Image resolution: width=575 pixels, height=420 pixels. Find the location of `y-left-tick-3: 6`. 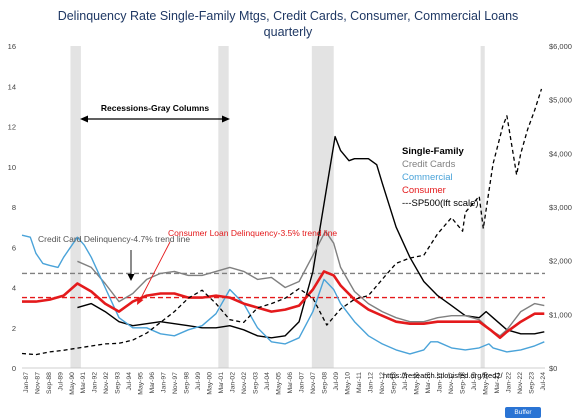

y-left-tick-3: 6 is located at coordinates (14, 247).